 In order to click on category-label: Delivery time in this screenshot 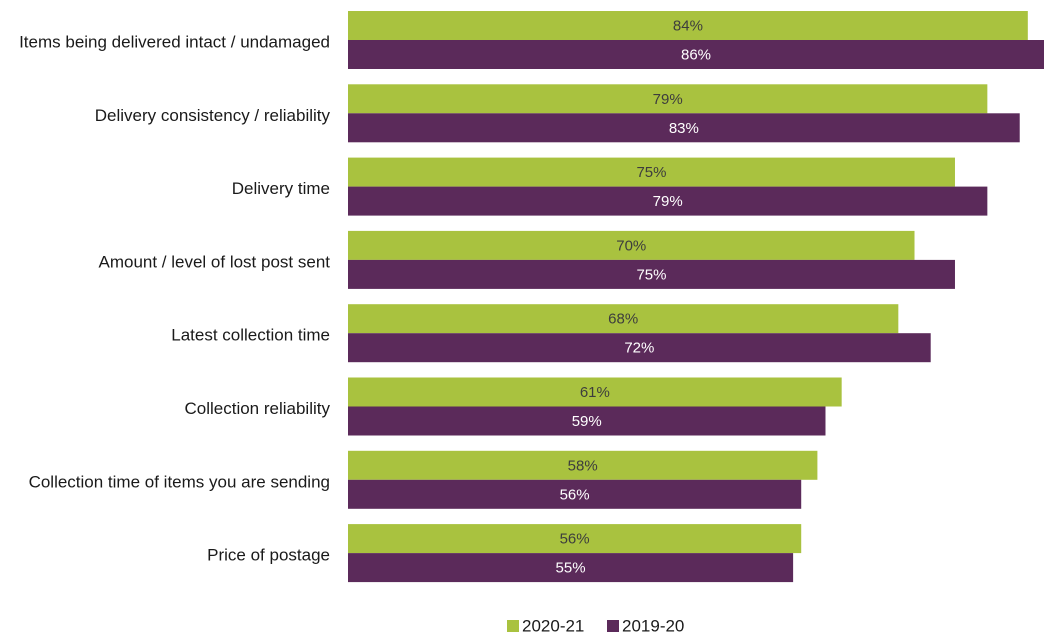, I will do `click(281, 188)`.